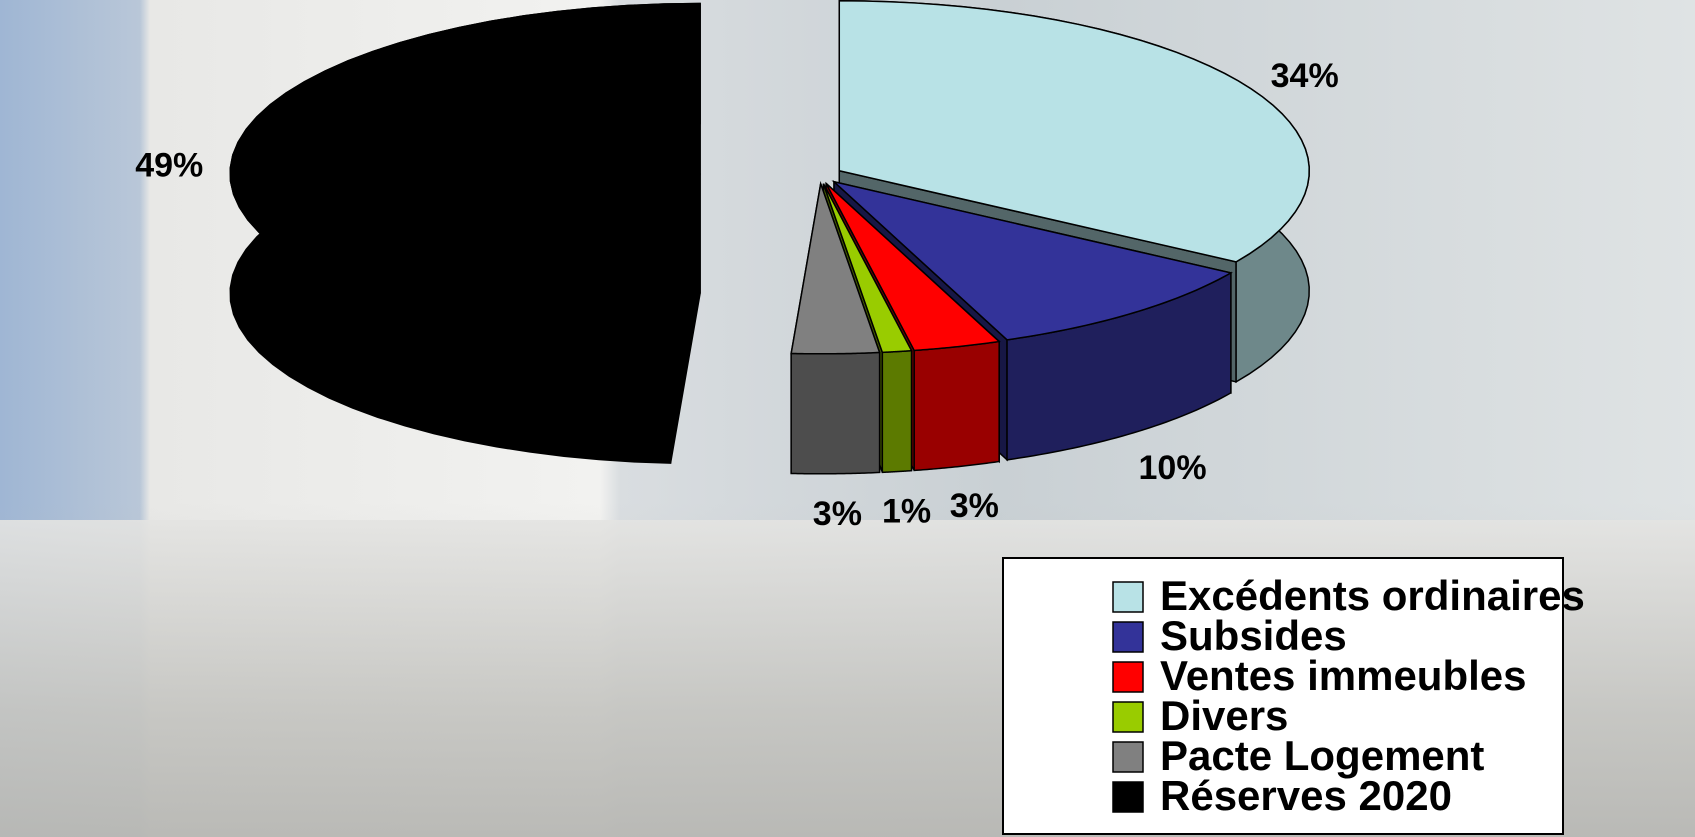  I want to click on legend-label: Subsides, so click(1253, 635).